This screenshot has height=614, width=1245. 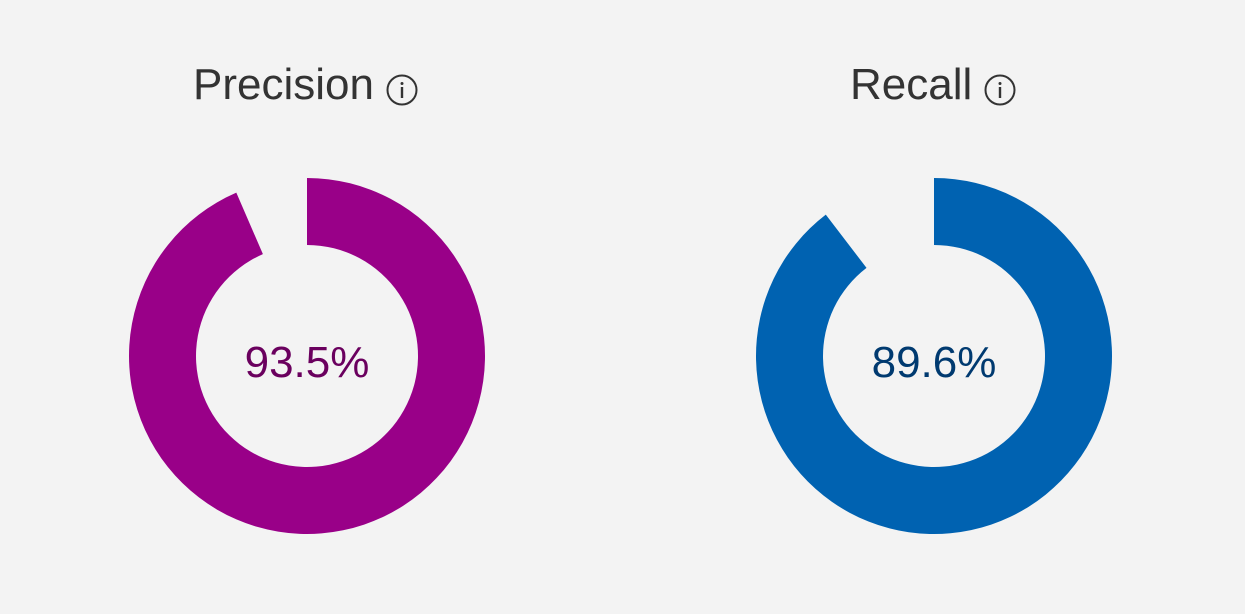 I want to click on recall-title: Recall, so click(x=933, y=85).